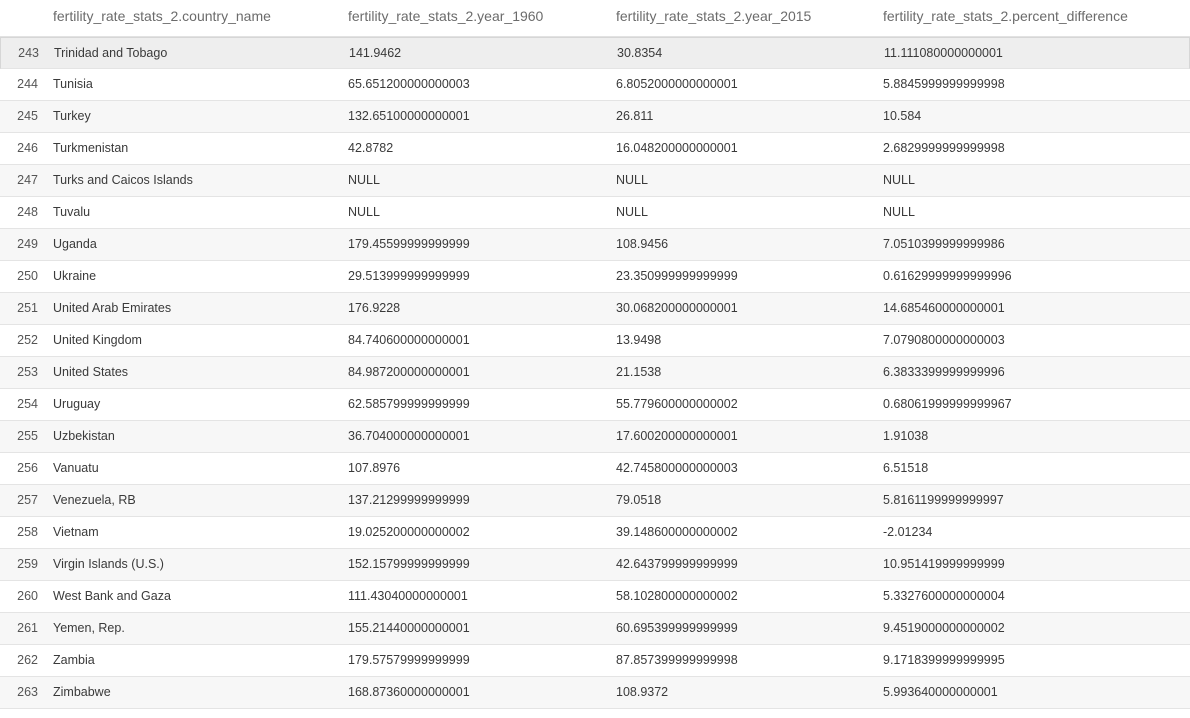 The height and width of the screenshot is (718, 1190). Describe the element at coordinates (944, 564) in the screenshot. I see `cell-percent-difference: 10.951419999999999` at that location.